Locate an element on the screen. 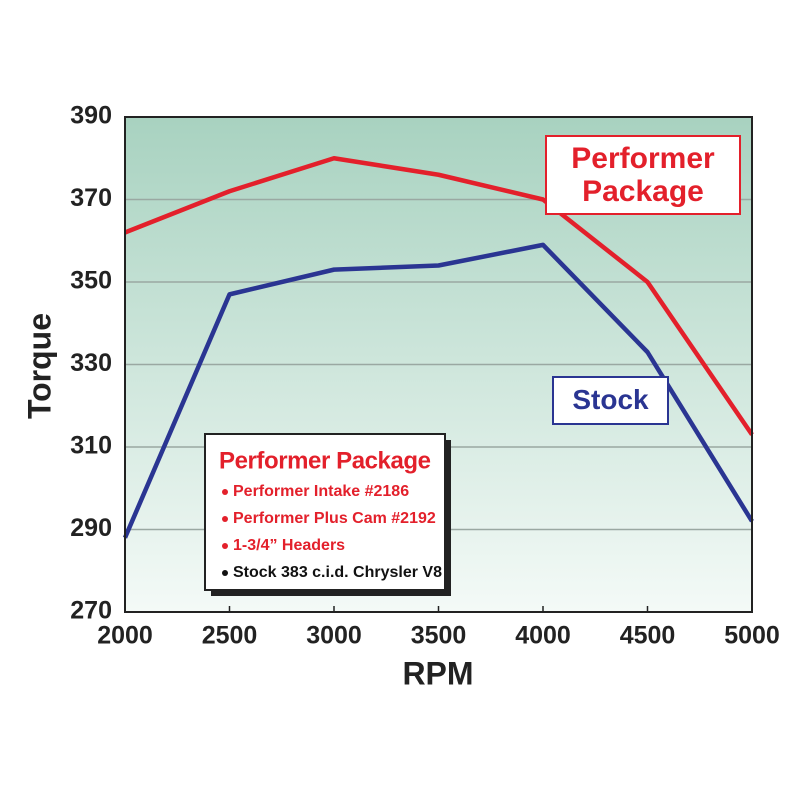 This screenshot has height=800, width=800. series-label: Performer Package is located at coordinates (643, 175).